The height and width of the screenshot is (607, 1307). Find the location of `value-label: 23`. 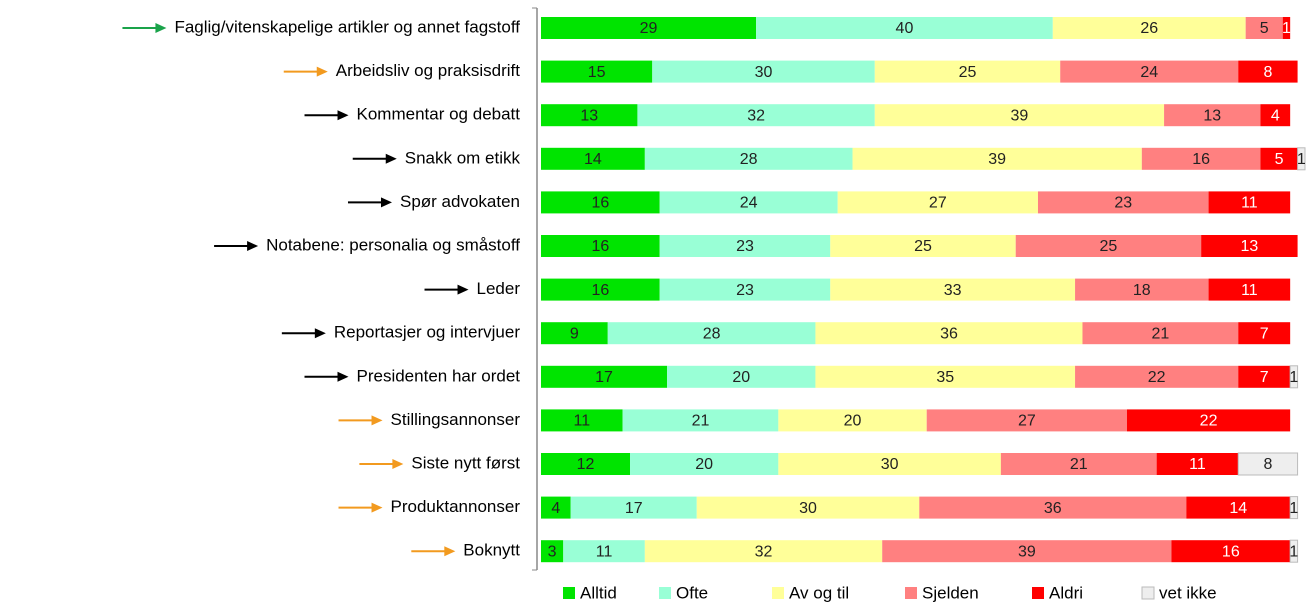

value-label: 23 is located at coordinates (745, 290).